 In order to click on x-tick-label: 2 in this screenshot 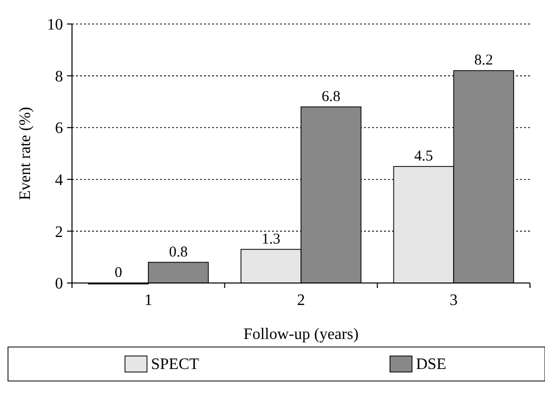, I will do `click(301, 300)`.